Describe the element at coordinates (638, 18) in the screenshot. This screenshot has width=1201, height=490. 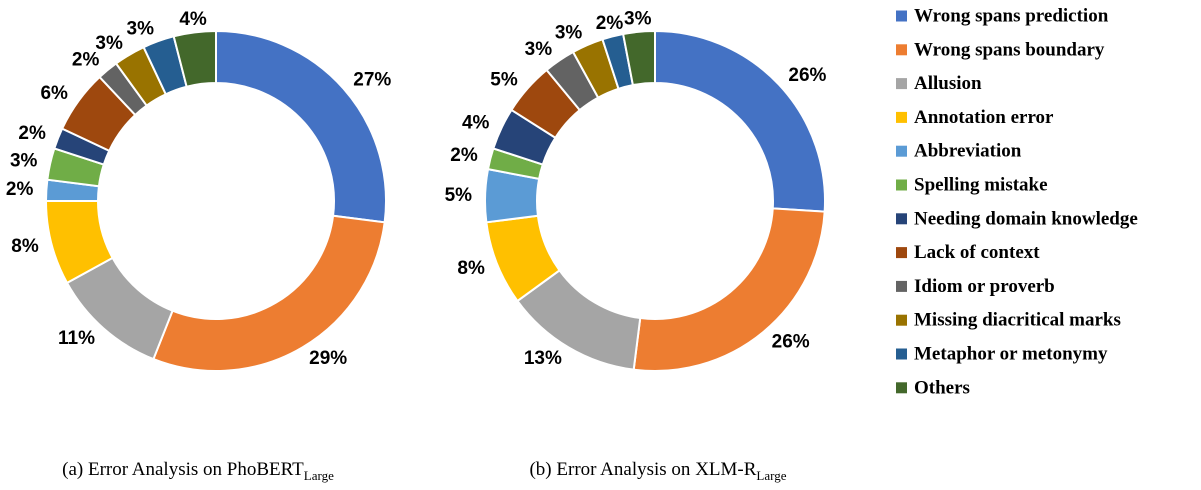
I see `xlmr-label-others: 3%` at that location.